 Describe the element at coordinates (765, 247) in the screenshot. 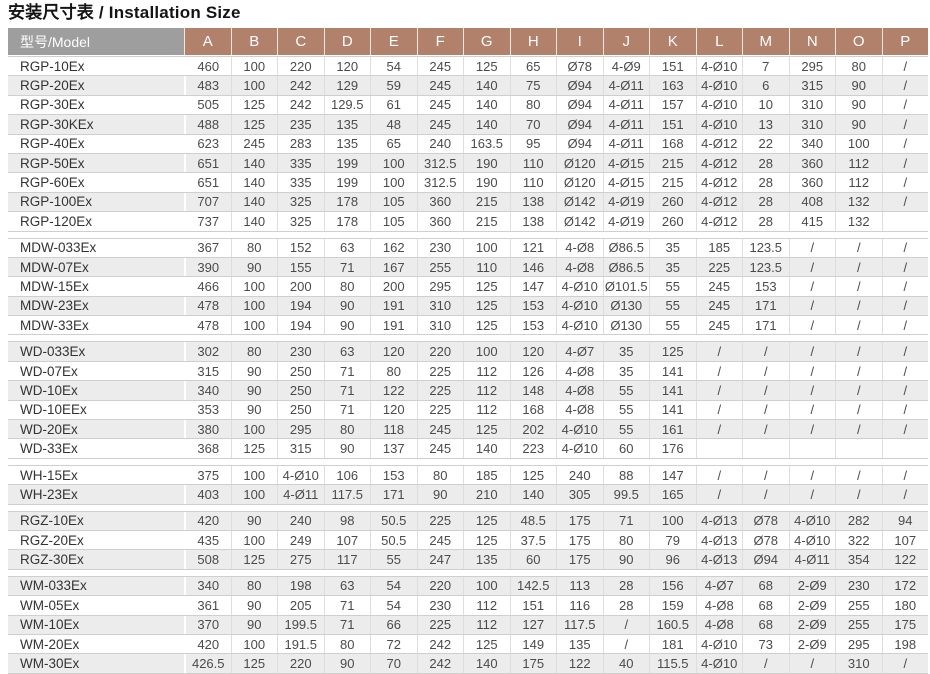

I see `cell-m: 123.5` at that location.